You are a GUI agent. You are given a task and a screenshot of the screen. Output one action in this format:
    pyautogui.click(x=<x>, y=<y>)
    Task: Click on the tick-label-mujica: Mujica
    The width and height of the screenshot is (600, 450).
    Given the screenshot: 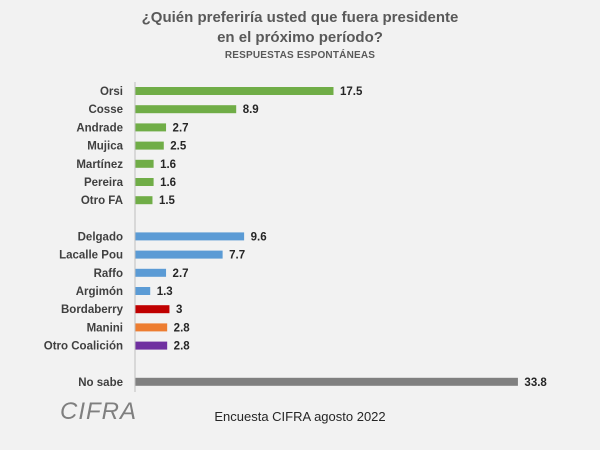 What is the action you would take?
    pyautogui.click(x=105, y=147)
    